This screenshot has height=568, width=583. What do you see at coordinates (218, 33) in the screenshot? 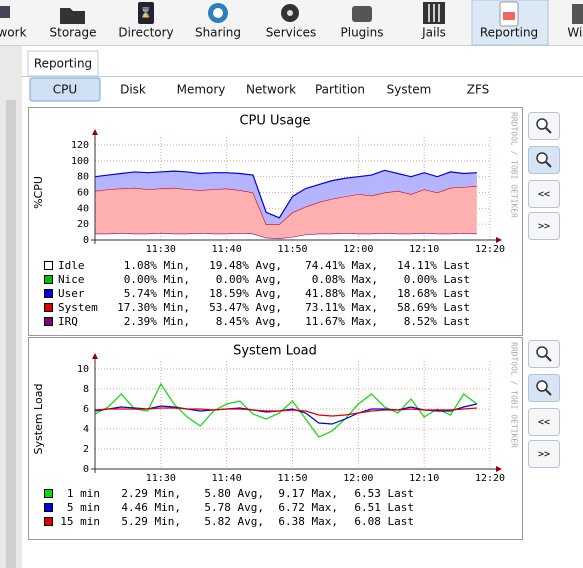
I see `toolbar-item: Sharing` at bounding box center [218, 33].